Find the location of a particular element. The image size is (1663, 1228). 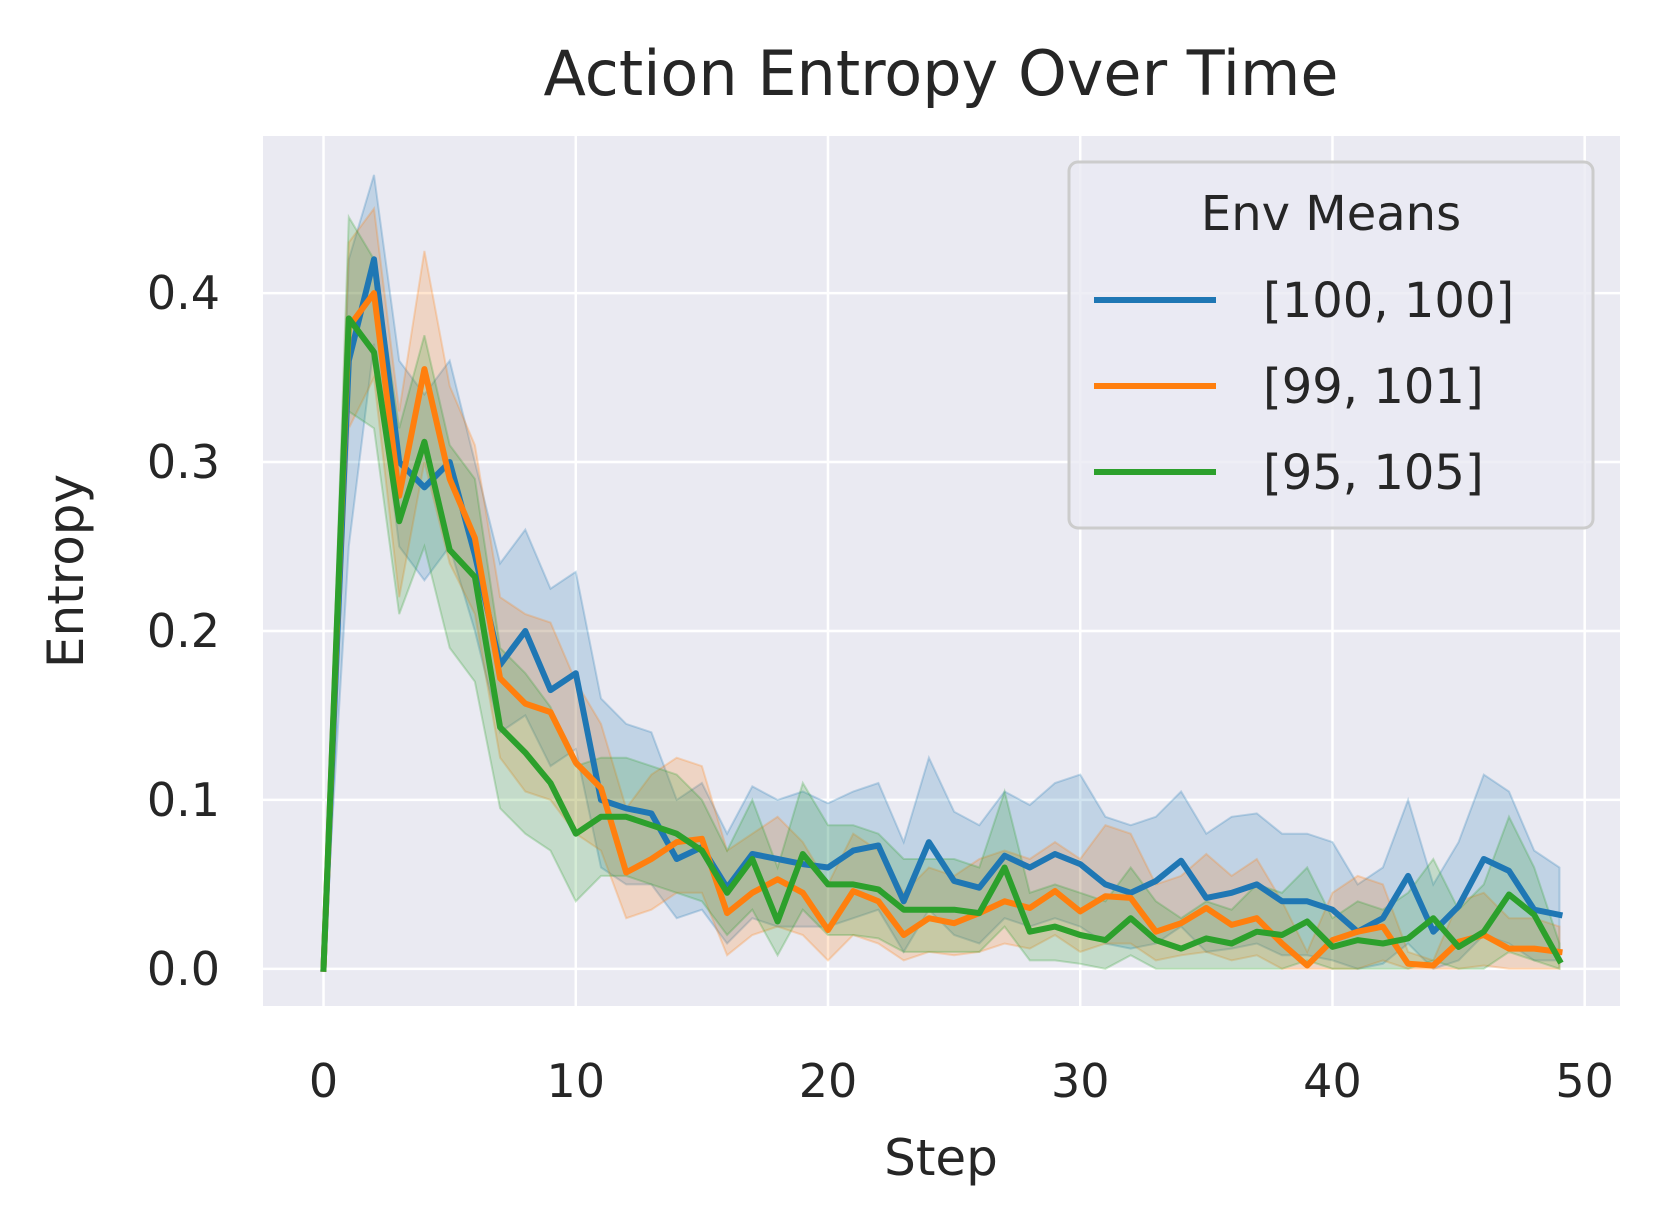

y-axis-ticks: 0.0 0.1 0.2 0.3 0.4 is located at coordinates (183, 631).